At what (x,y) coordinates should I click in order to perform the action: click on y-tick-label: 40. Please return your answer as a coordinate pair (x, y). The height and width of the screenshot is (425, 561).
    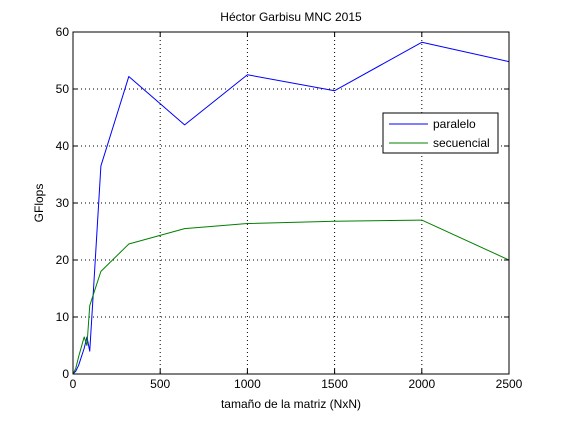
    Looking at the image, I should click on (63, 146).